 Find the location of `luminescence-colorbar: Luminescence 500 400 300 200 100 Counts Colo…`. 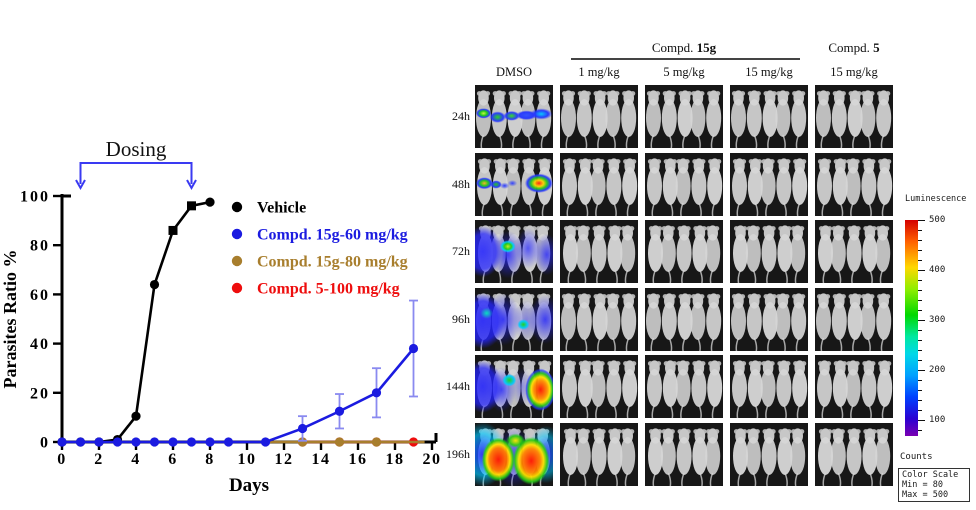

luminescence-colorbar: Luminescence 500 400 300 200 100 Counts Colo… is located at coordinates (937, 351).